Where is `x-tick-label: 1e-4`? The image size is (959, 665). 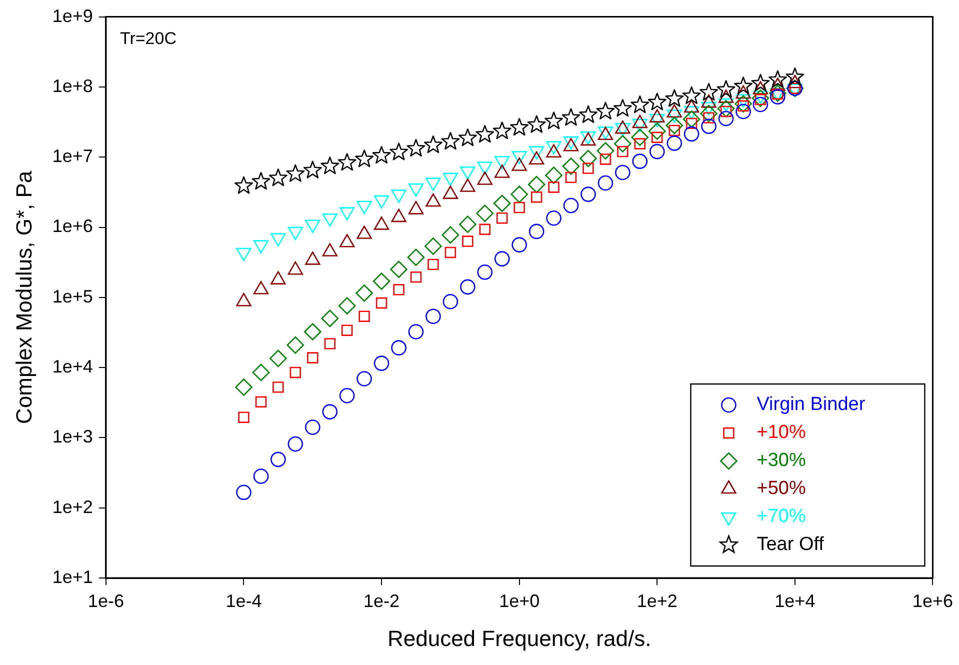 x-tick-label: 1e-4 is located at coordinates (244, 600).